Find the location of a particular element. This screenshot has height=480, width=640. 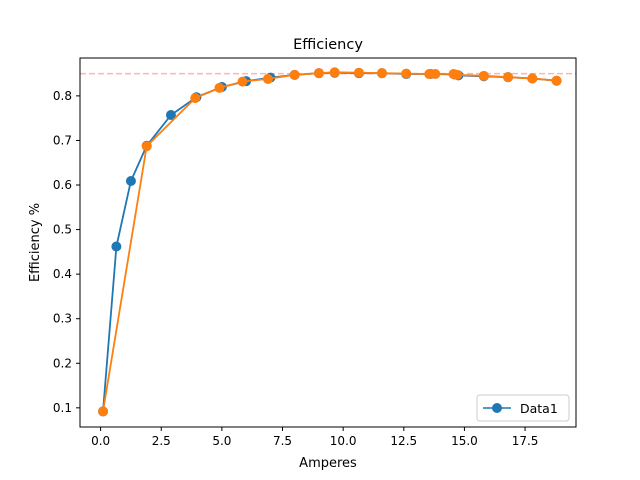

legend-box is located at coordinates (523, 408).